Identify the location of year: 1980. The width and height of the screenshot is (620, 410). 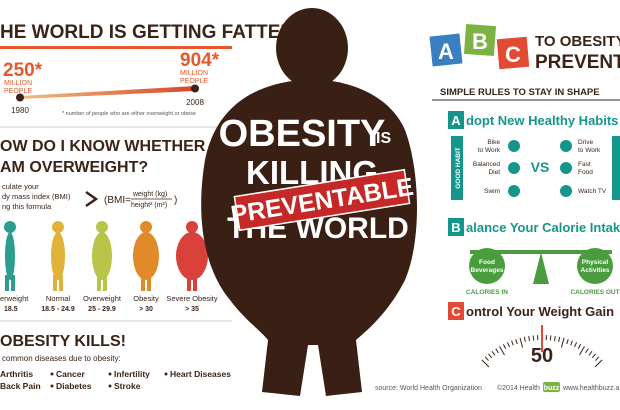
(20, 110).